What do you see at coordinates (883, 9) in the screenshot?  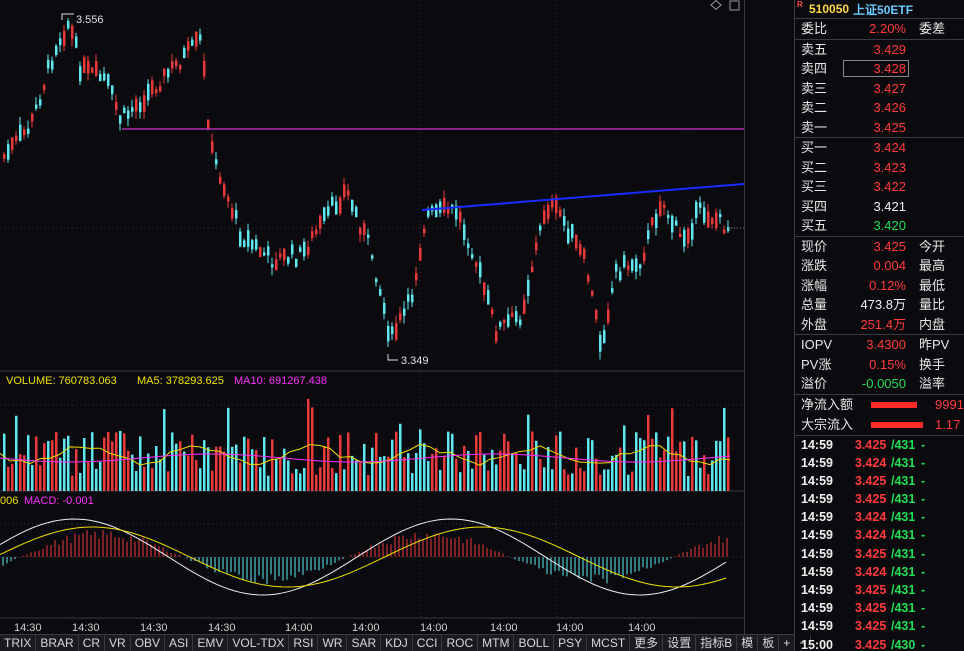 I see `security-name: 上证50ETF` at bounding box center [883, 9].